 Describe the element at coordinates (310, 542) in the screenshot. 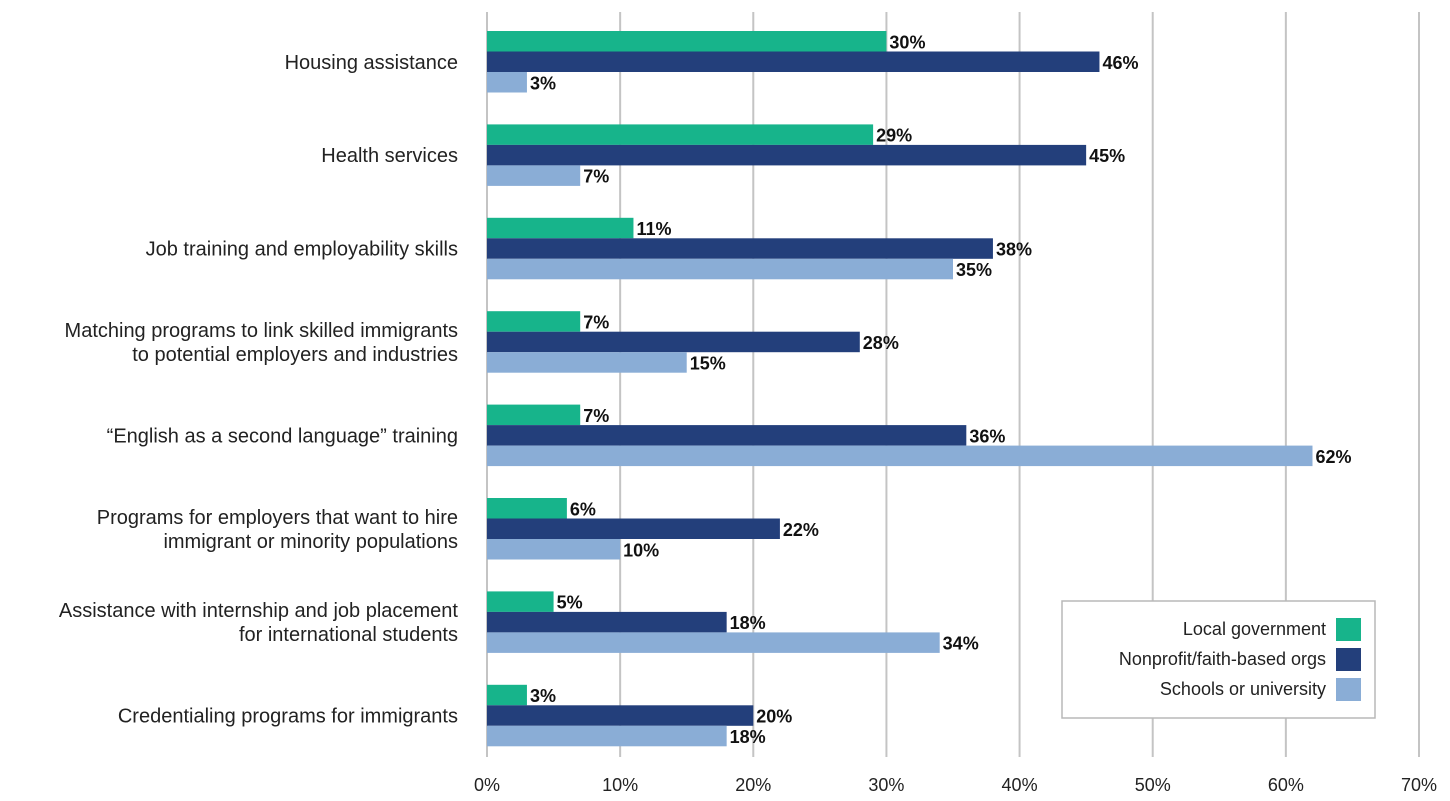

I see `category-label: immigrant or minority populations` at that location.